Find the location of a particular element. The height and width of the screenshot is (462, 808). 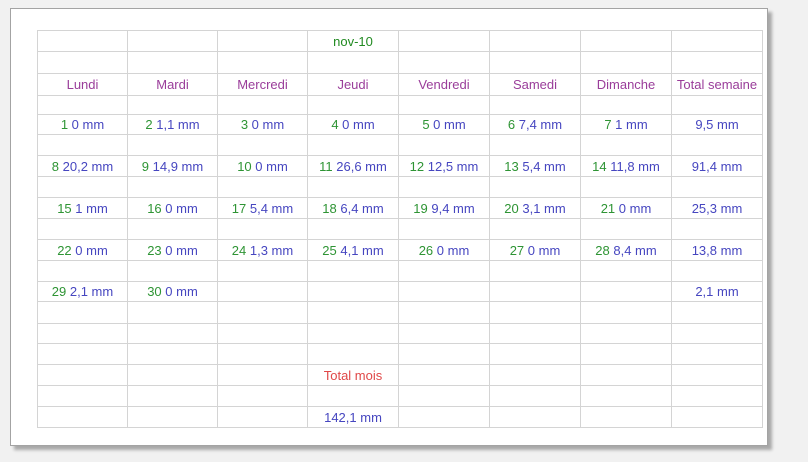

week-total-header-cell: Total semaine is located at coordinates (717, 84).